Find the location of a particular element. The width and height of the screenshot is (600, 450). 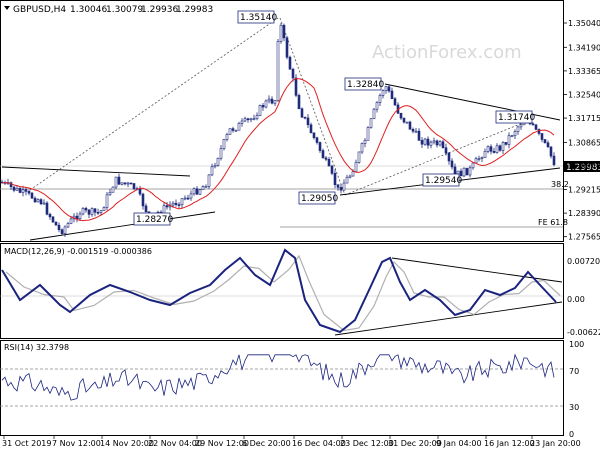

x-tick-label: 31 Dec 20:00 is located at coordinates (415, 443).